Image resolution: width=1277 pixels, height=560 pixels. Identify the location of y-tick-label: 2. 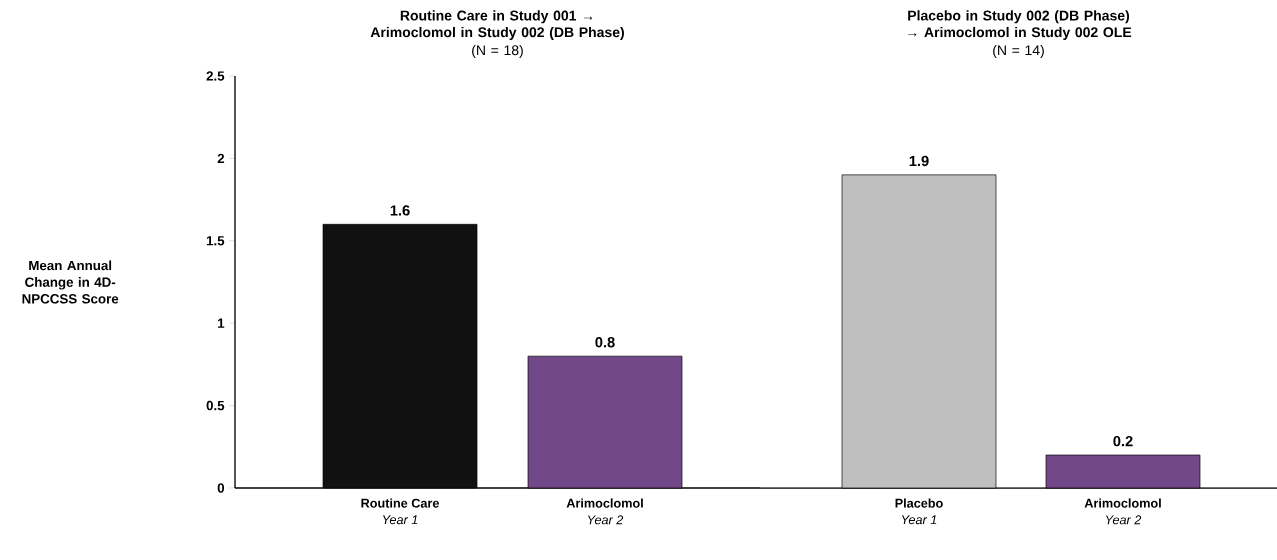
(221, 158).